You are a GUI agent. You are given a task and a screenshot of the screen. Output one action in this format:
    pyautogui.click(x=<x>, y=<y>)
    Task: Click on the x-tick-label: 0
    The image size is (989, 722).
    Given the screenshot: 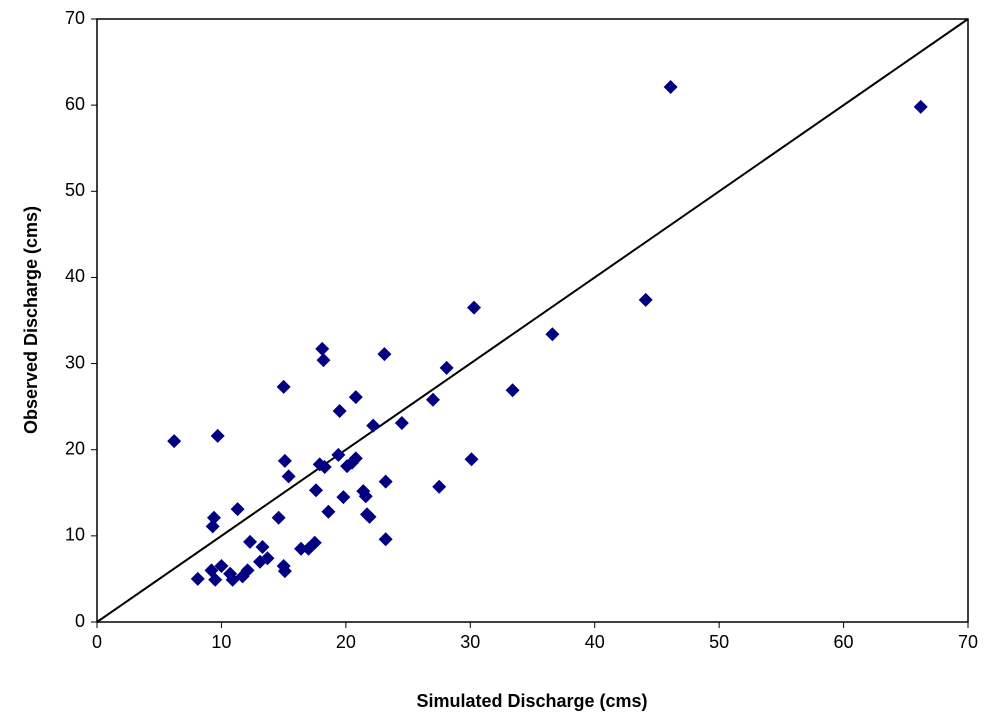 What is the action you would take?
    pyautogui.click(x=97, y=642)
    